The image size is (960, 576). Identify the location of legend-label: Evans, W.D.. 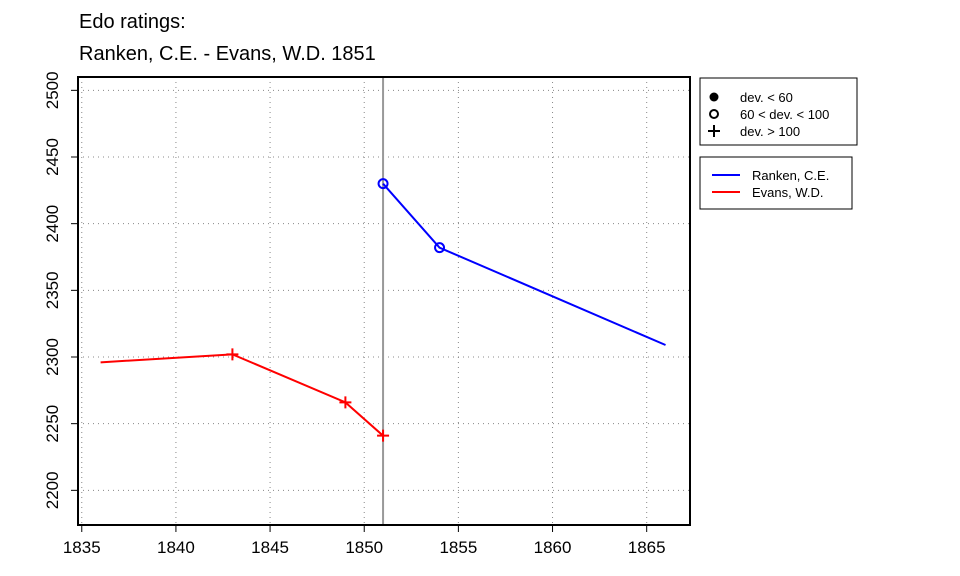
(788, 192).